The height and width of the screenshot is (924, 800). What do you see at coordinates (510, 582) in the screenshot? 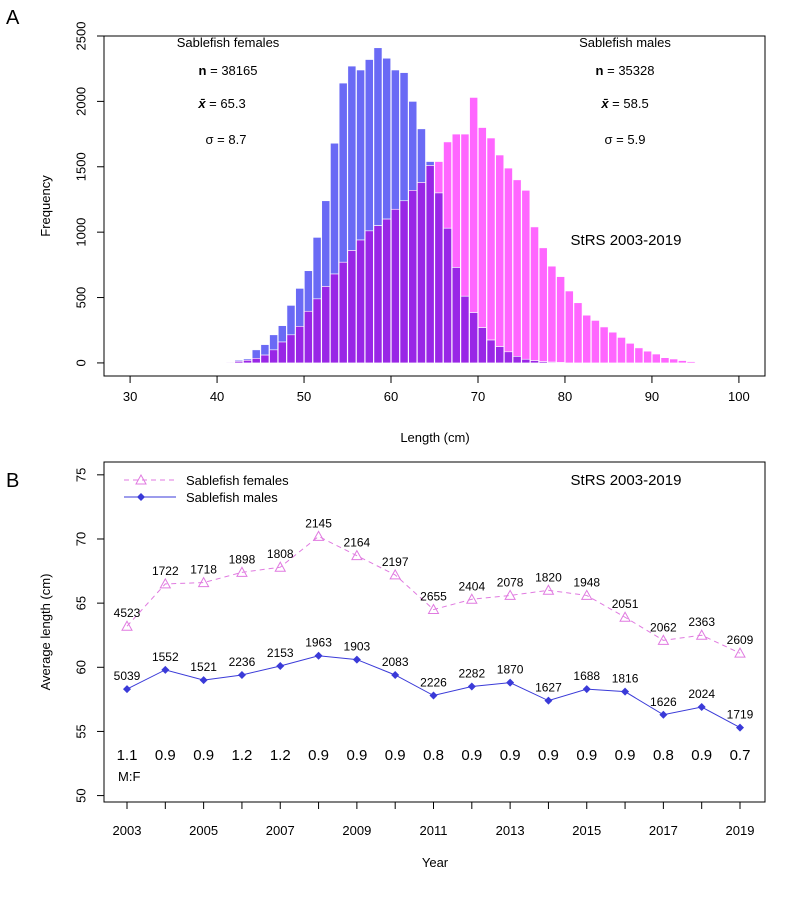
I see `female-sample-size-label: 2078` at bounding box center [510, 582].